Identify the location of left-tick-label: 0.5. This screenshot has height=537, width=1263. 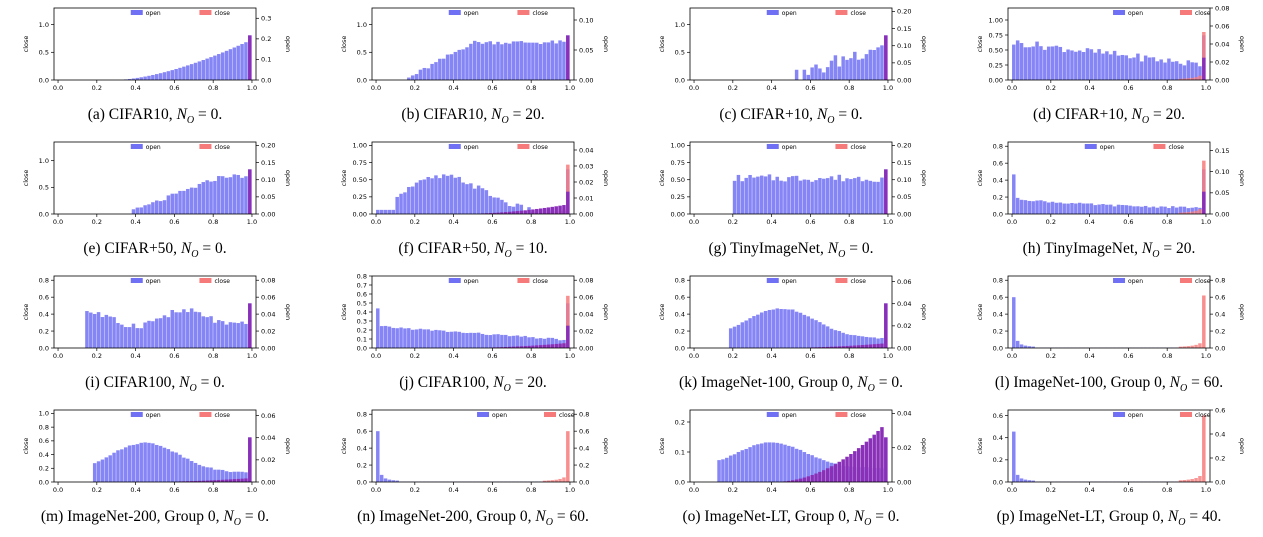
(44, 53).